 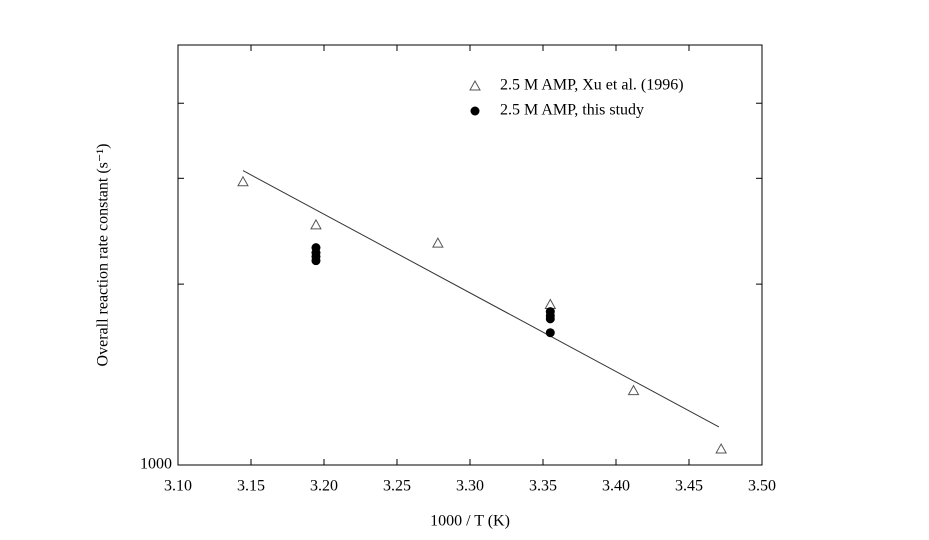 I want to click on x-tick-label: 3.25, so click(x=397, y=486).